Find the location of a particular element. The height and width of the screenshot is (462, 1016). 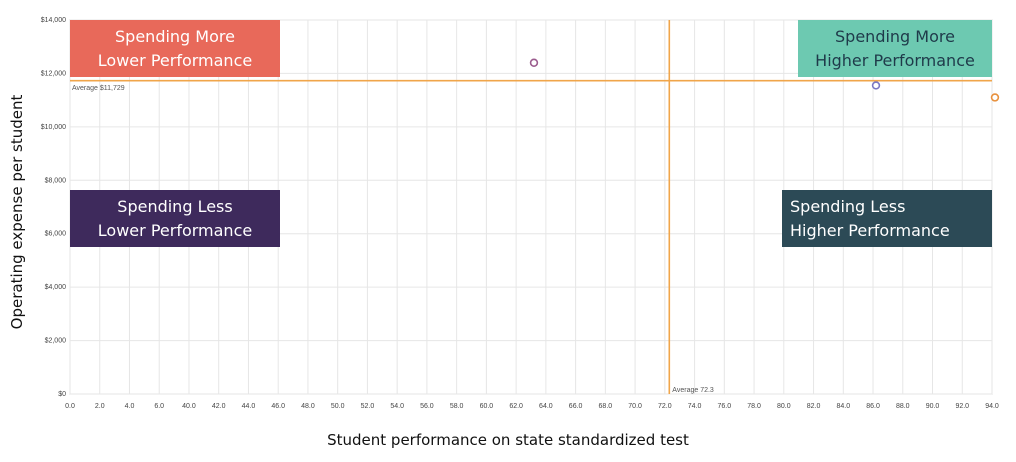

y-tick-label: $12,000 is located at coordinates (53, 73).